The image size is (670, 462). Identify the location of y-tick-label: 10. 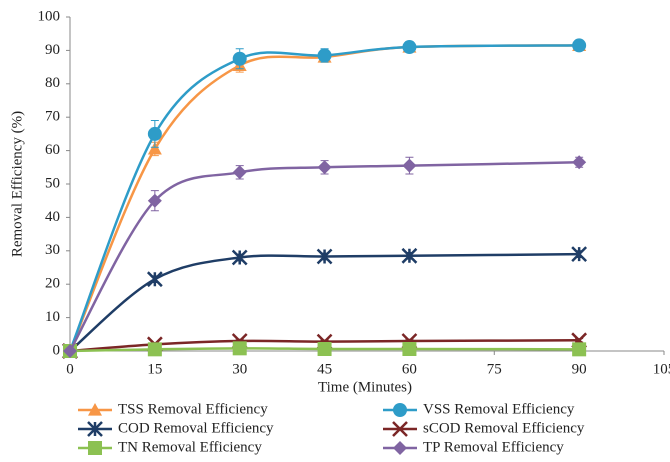
(52, 317).